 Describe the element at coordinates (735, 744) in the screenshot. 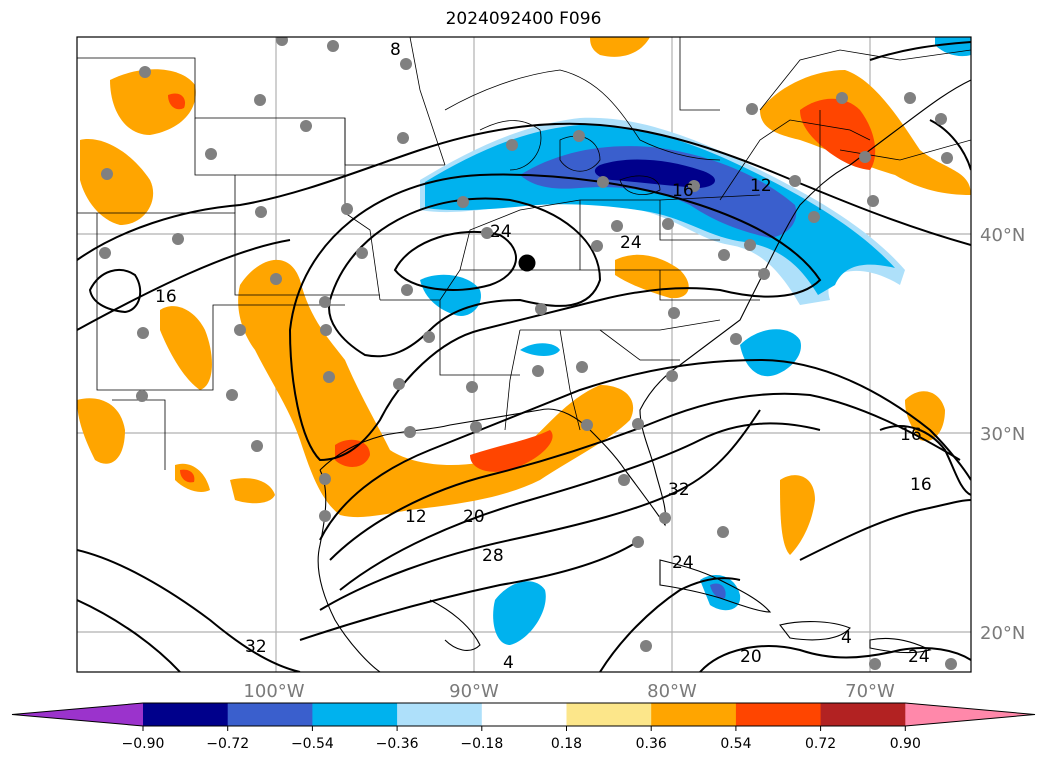

I see `colorbar-tick-label: 0.54` at that location.